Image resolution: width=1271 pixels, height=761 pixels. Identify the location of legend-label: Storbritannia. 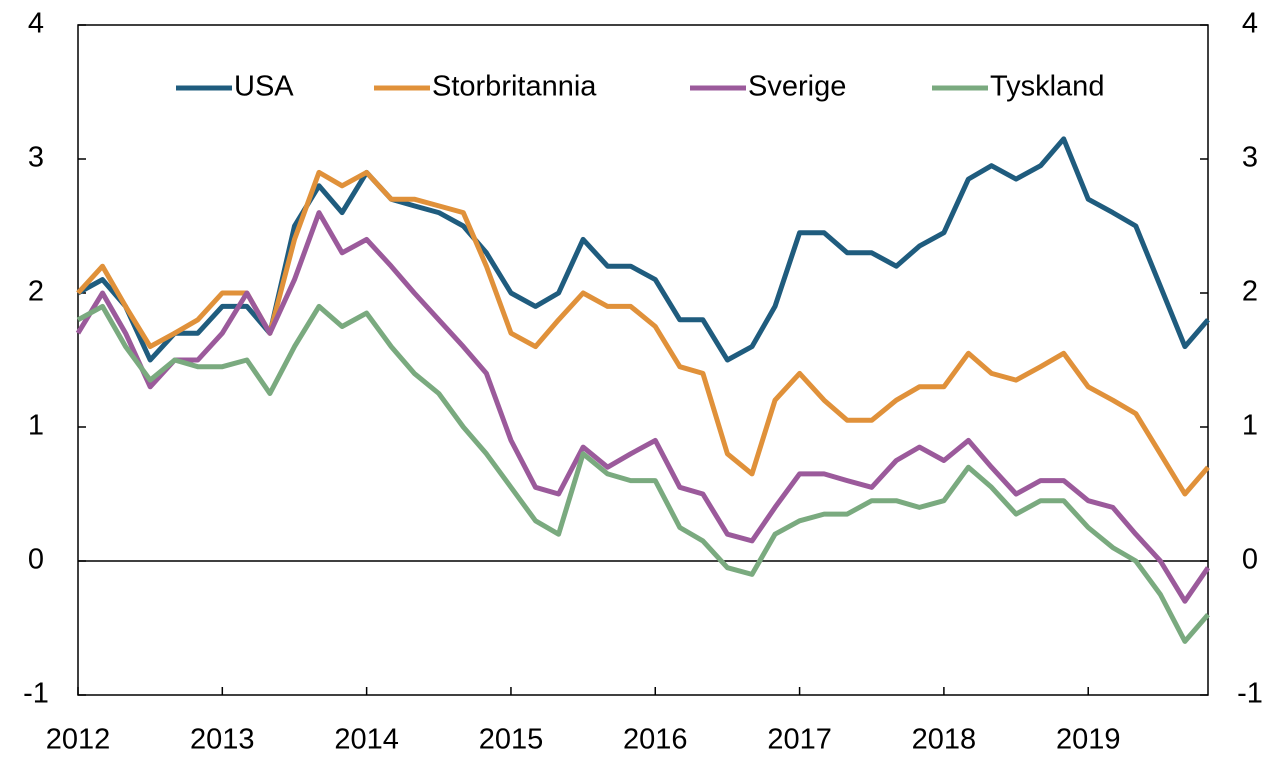
(514, 87).